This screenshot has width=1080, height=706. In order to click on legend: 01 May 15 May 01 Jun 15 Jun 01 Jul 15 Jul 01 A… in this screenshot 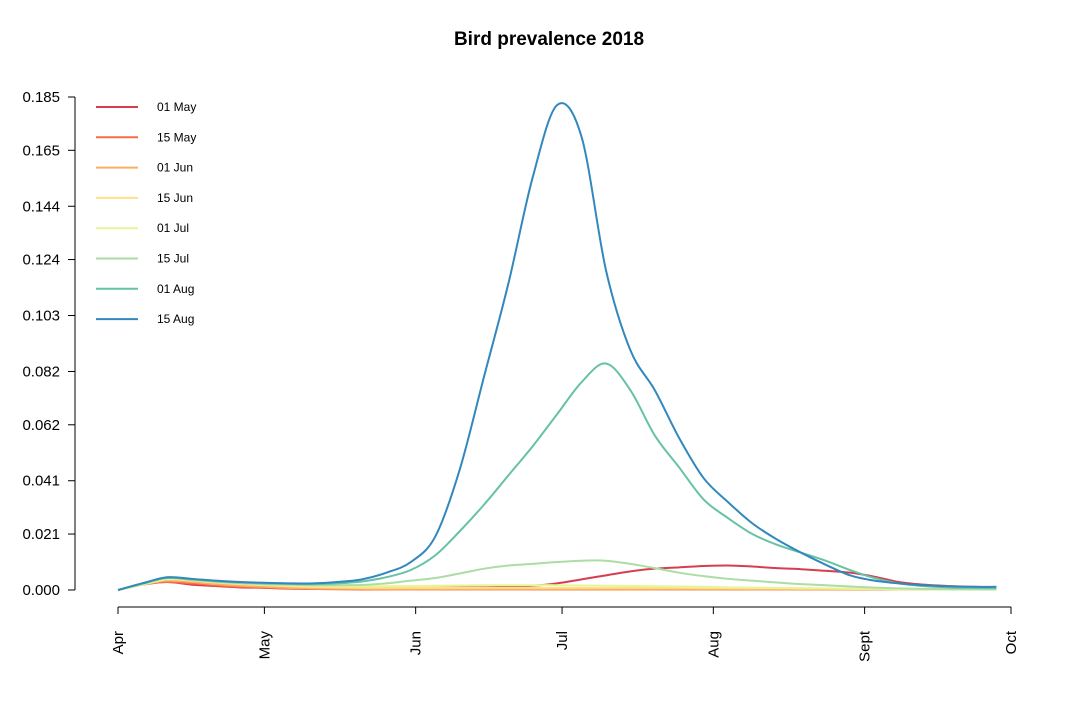, I will do `click(146, 213)`.